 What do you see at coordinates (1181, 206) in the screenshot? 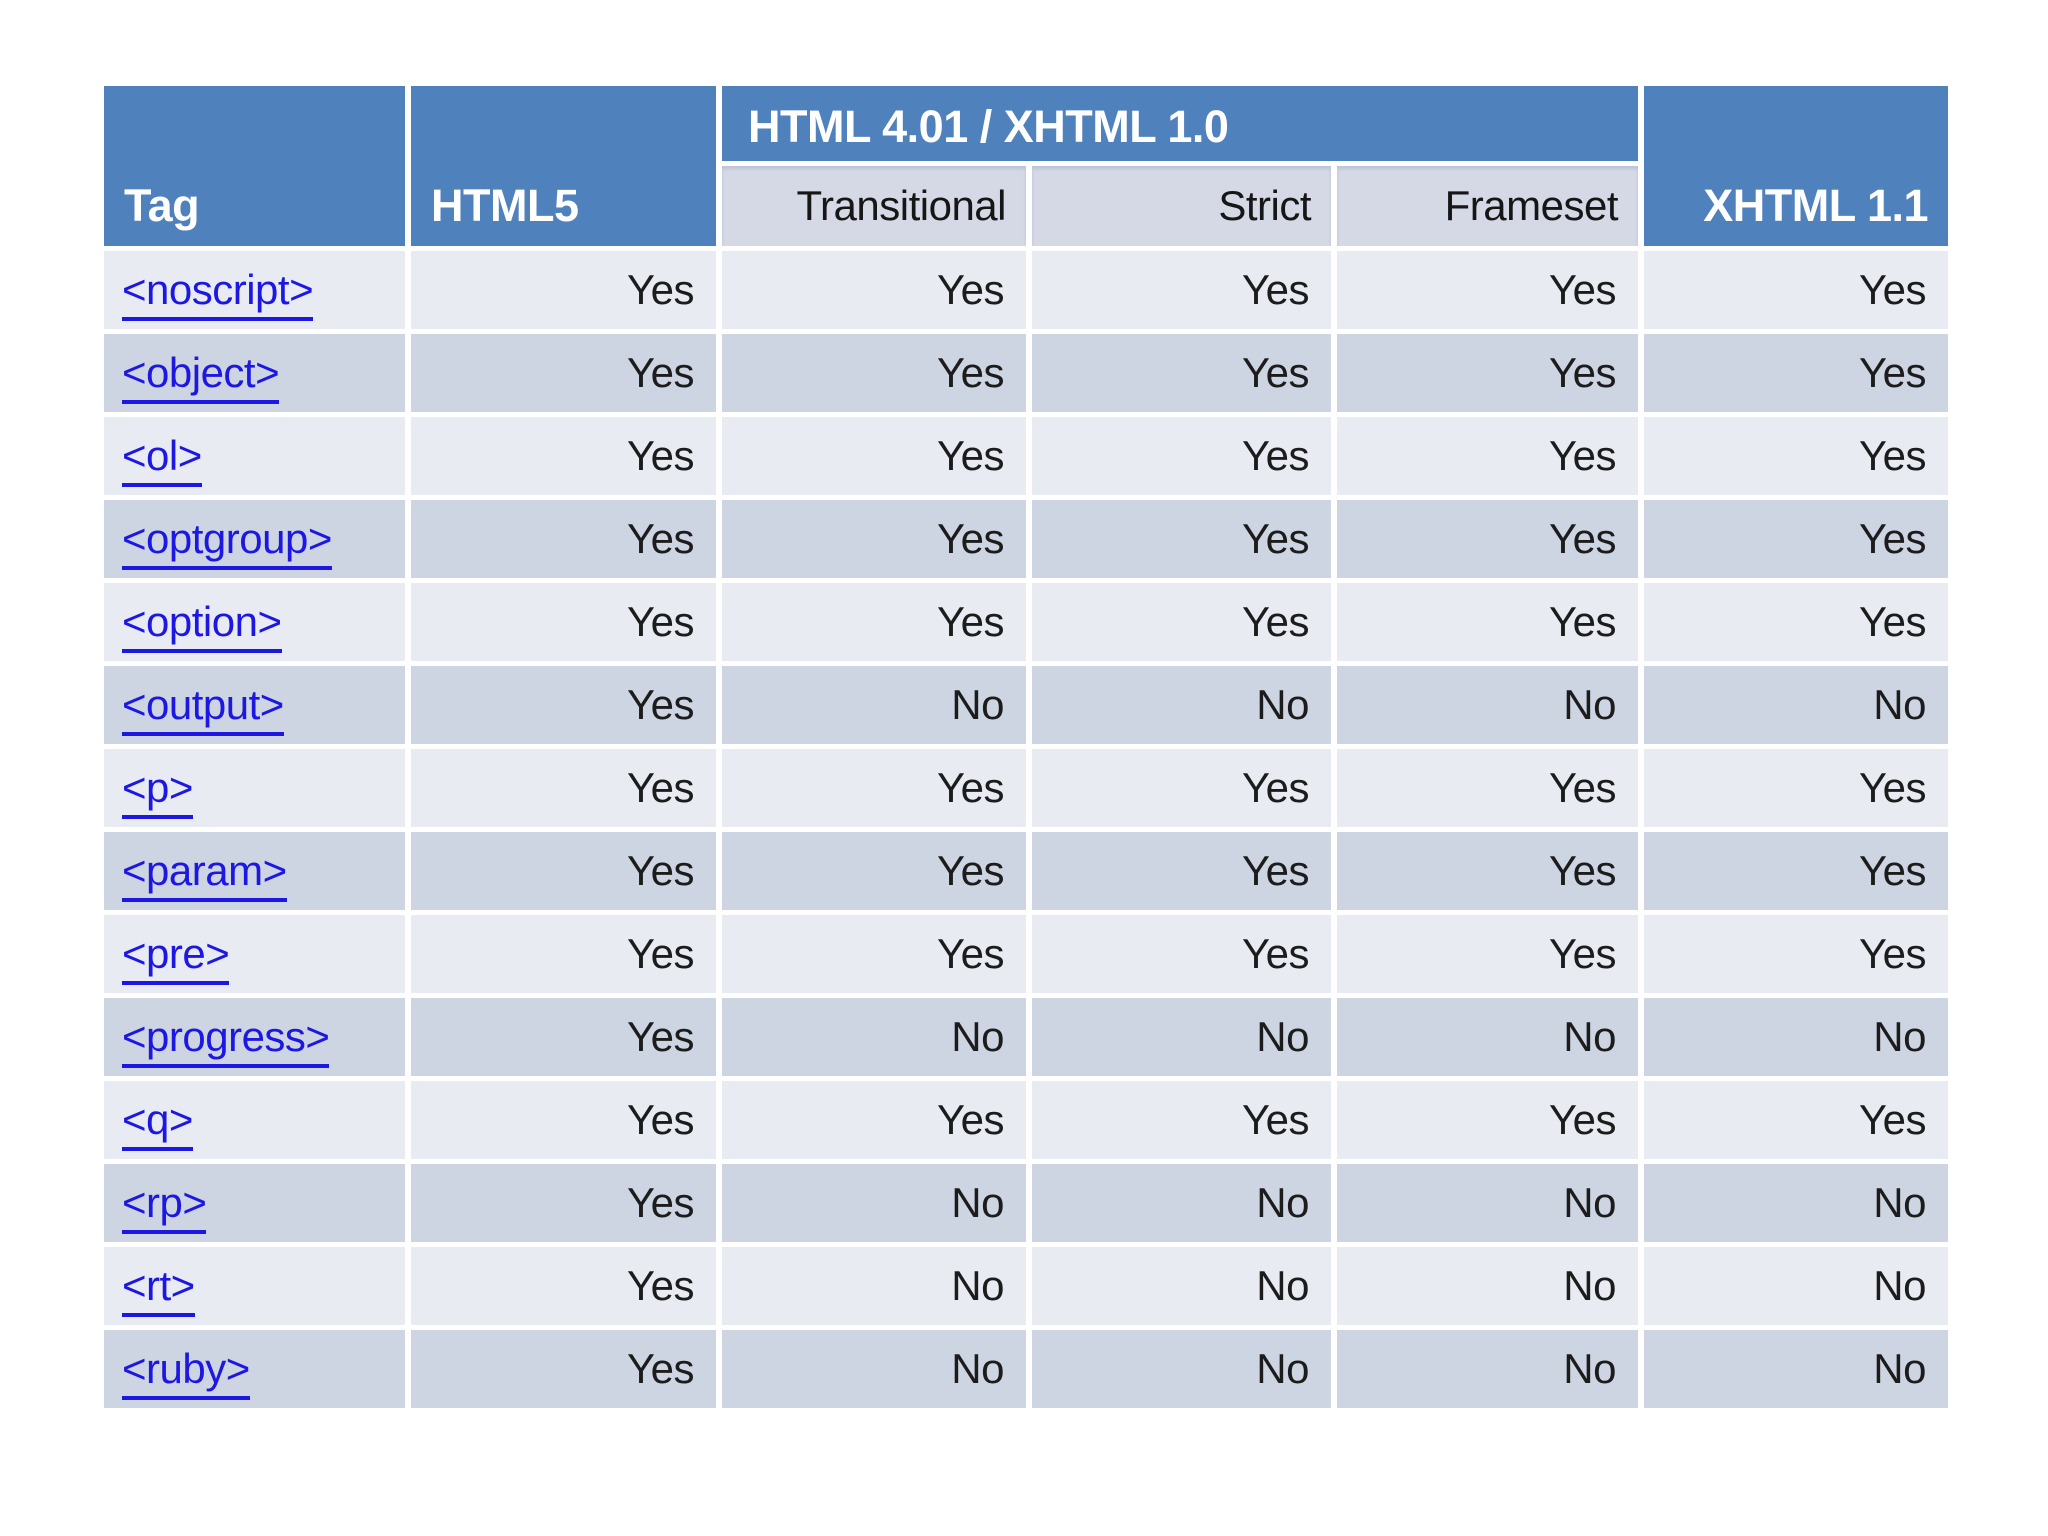
I see `column-header-strict: Strict` at bounding box center [1181, 206].